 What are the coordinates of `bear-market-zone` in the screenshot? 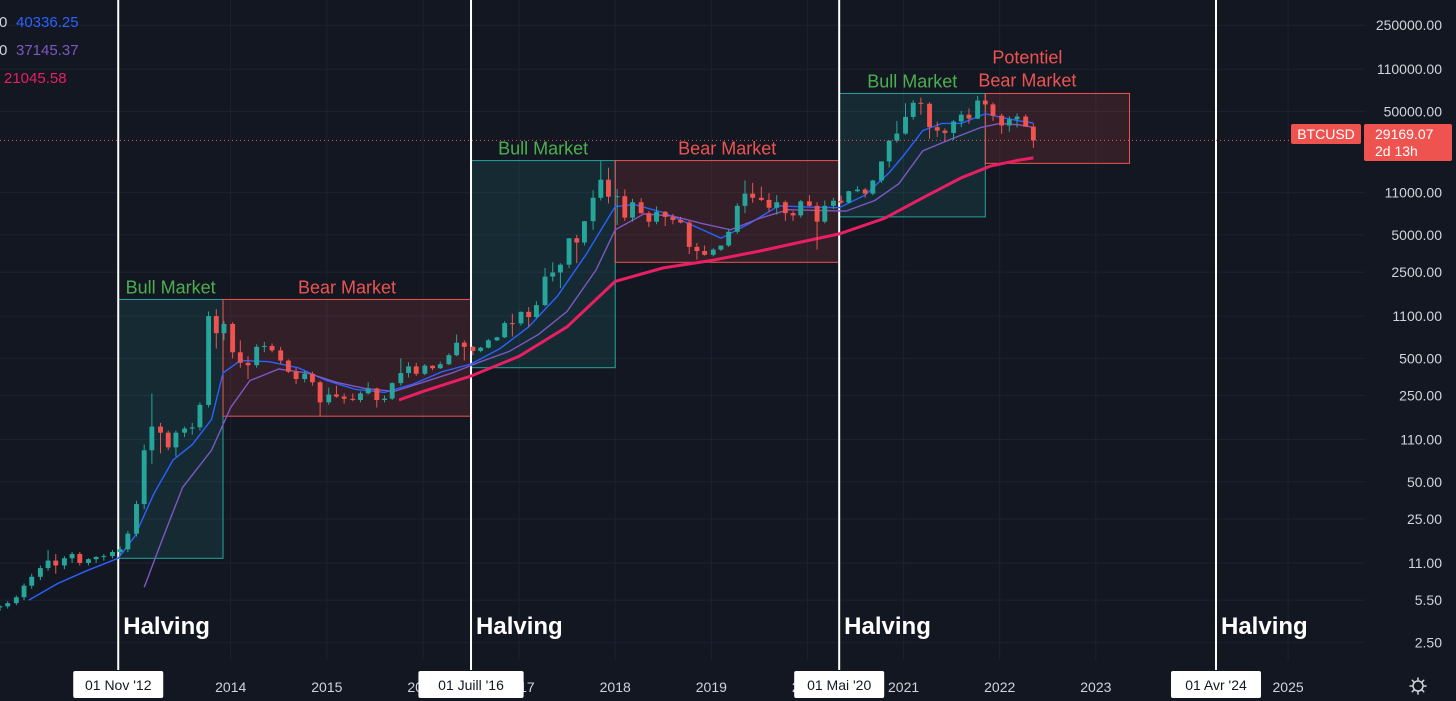 It's located at (1057, 128).